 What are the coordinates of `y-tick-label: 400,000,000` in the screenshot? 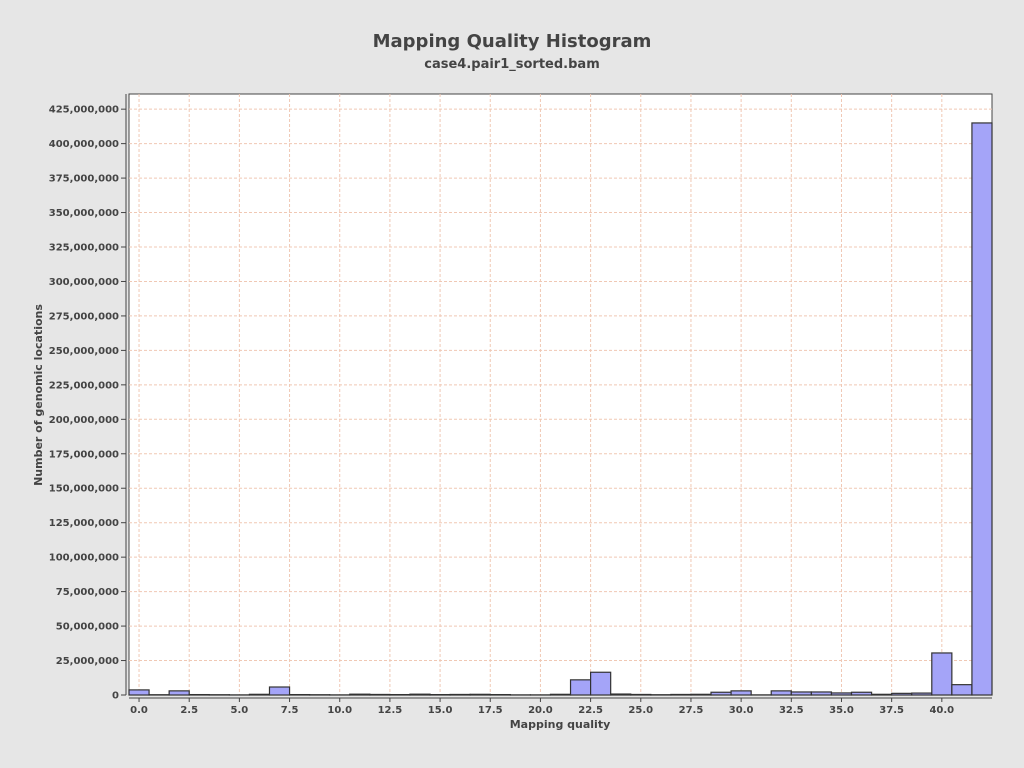 It's located at (84, 144).